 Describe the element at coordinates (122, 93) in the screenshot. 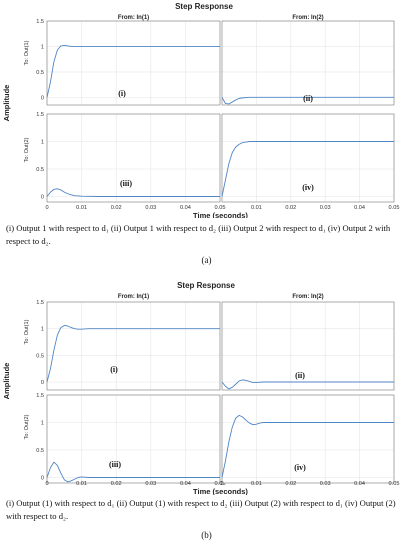

I see `subplot-tag-a-1-1: (i)` at that location.